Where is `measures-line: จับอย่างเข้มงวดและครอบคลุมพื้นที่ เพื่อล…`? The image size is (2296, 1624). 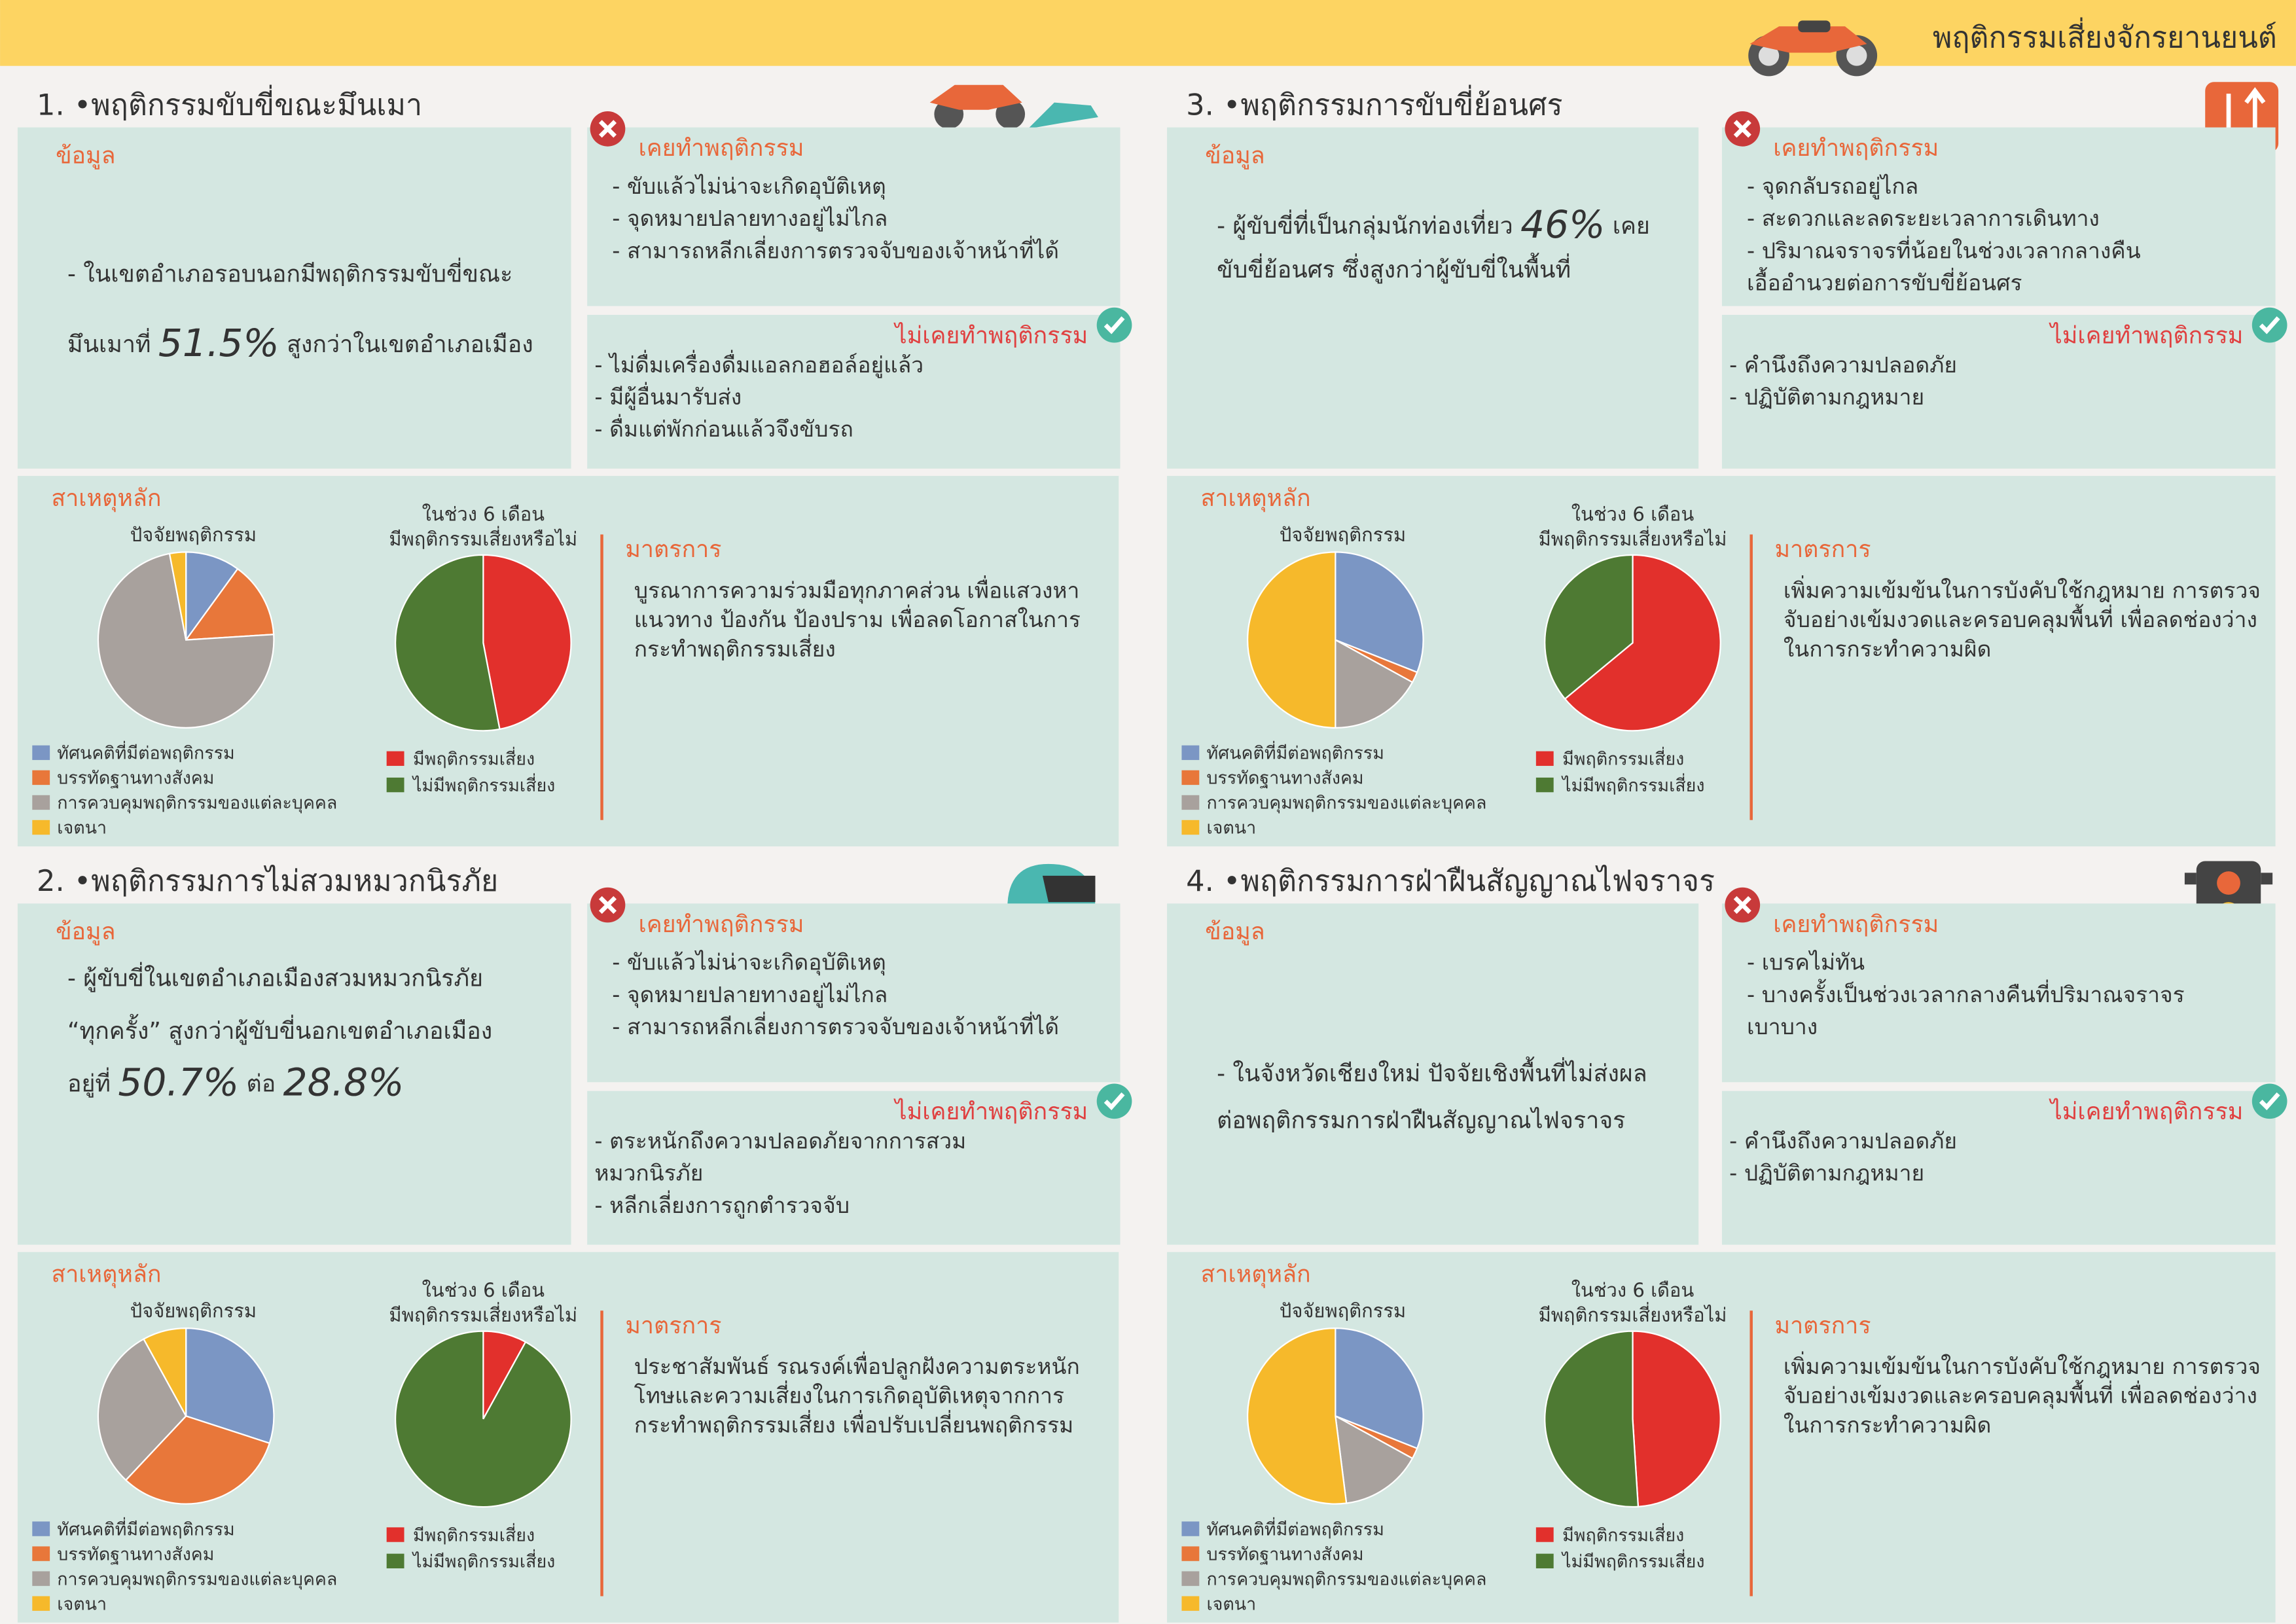
measures-line: จับอย่างเข้มงวดและครอบคลุมพื้นที่ เพื่อล… is located at coordinates (2020, 618).